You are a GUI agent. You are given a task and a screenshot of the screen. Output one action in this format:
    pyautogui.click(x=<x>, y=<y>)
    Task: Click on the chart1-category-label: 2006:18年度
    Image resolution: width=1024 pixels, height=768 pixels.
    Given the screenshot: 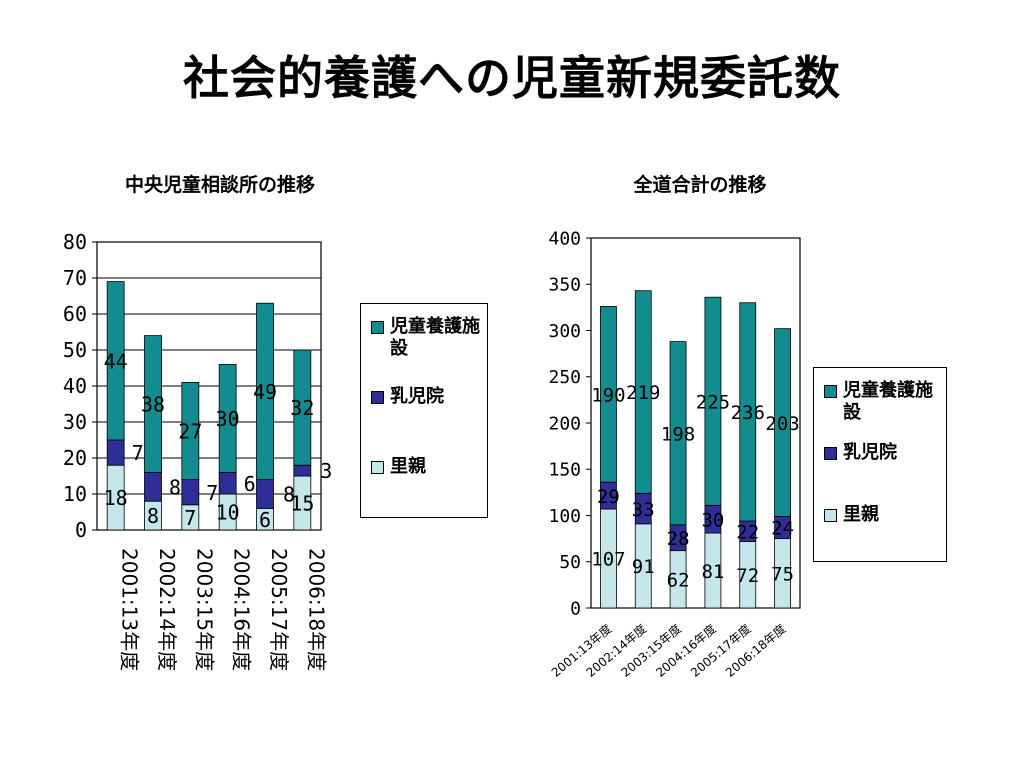 What is the action you would take?
    pyautogui.click(x=316, y=609)
    